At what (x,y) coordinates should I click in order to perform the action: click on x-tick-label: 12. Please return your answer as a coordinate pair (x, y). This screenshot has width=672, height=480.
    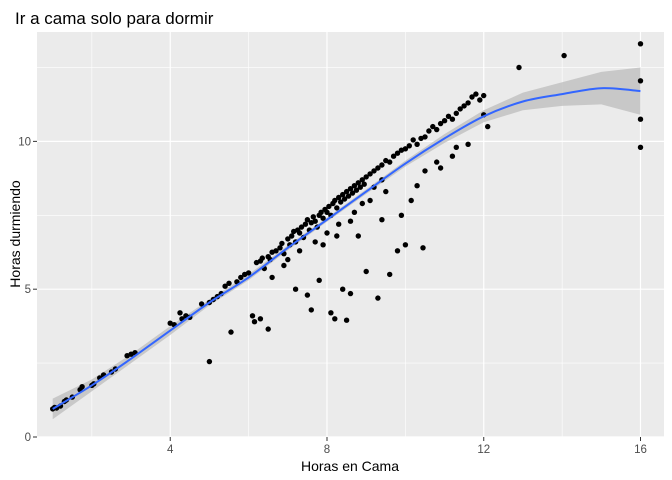
    Looking at the image, I should click on (483, 450).